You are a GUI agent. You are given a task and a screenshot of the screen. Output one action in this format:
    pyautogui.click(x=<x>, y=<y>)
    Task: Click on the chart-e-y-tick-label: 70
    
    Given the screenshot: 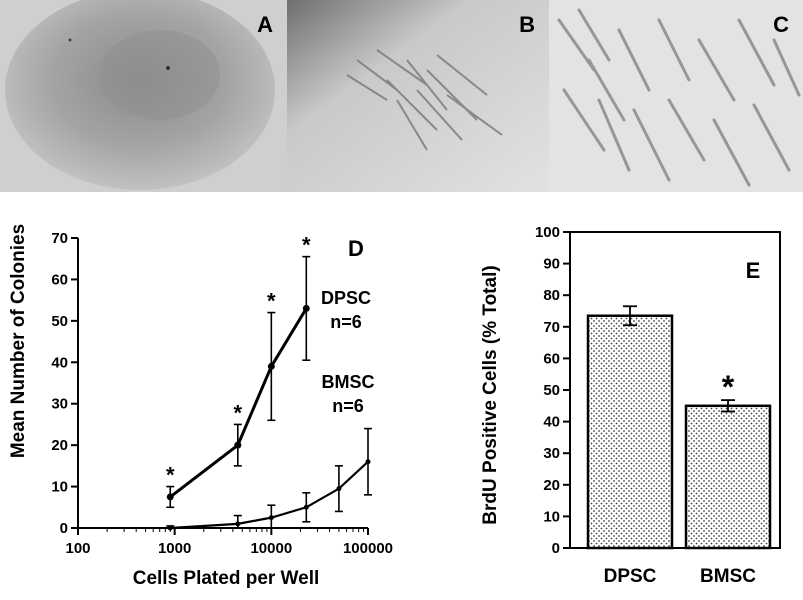 What is the action you would take?
    pyautogui.click(x=551, y=327)
    